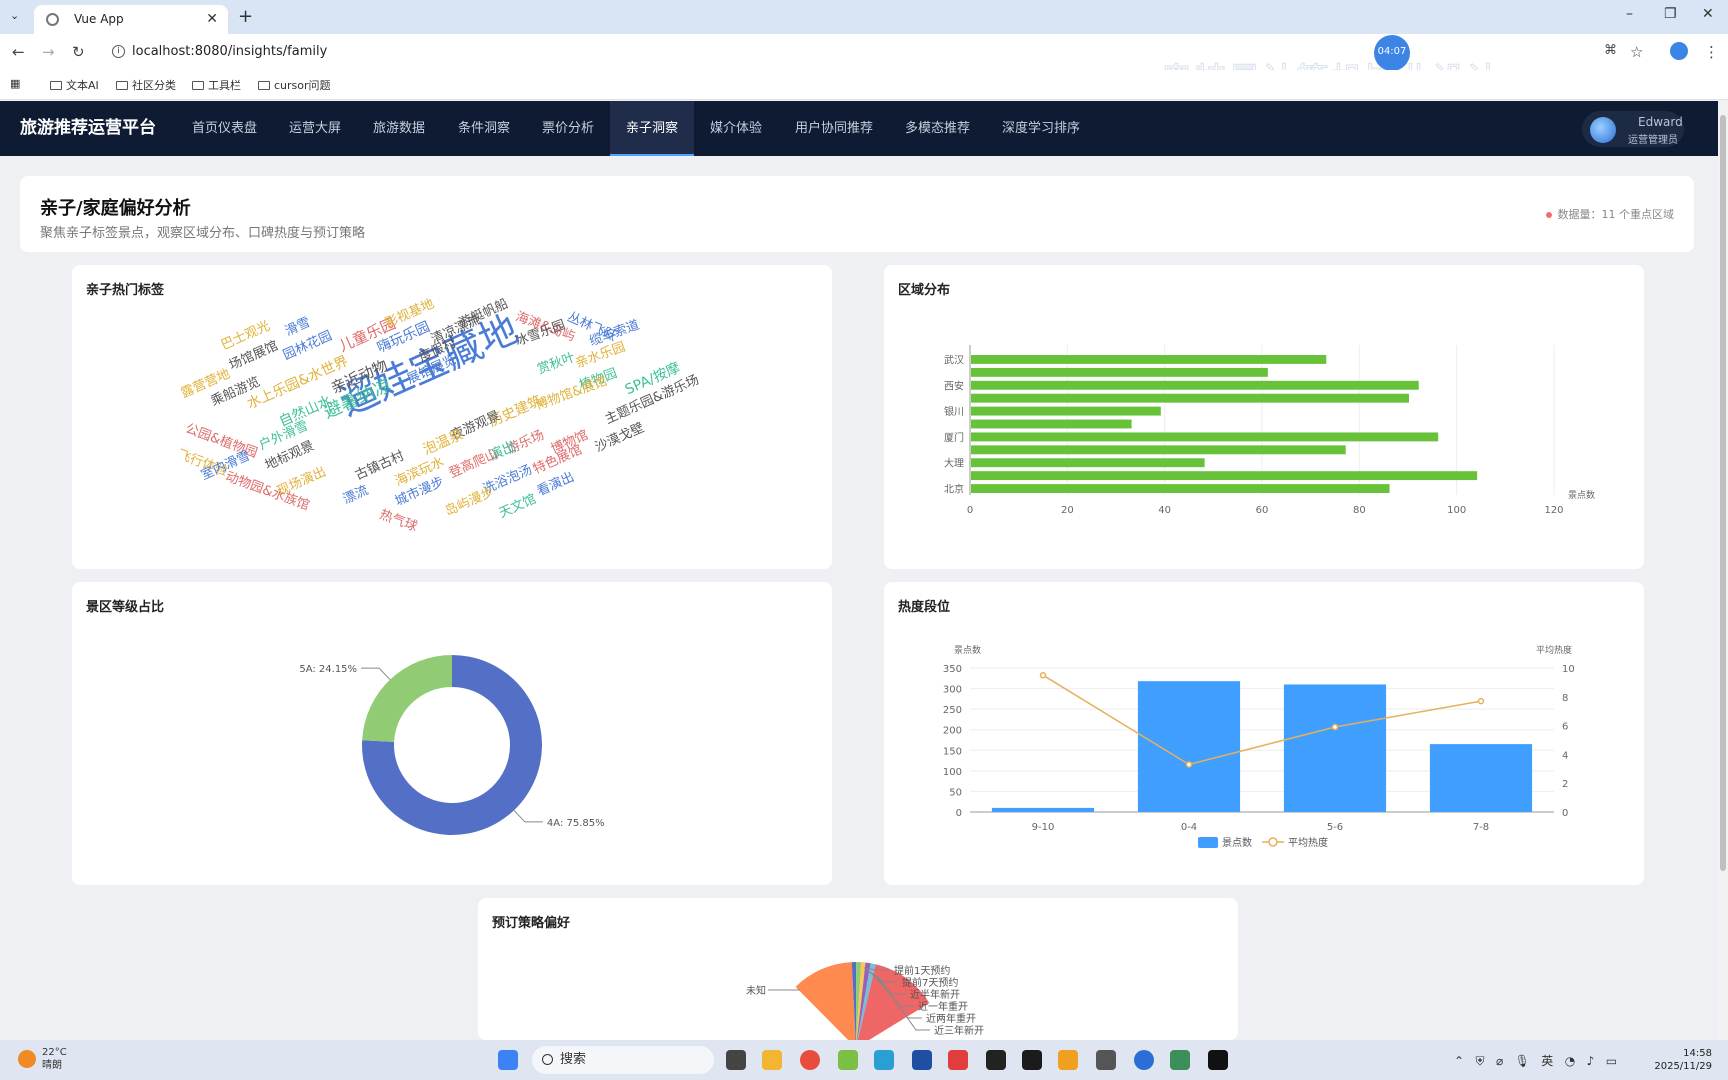 The width and height of the screenshot is (1728, 1080). I want to click on translate-icon: ⌘, so click(1610, 50).